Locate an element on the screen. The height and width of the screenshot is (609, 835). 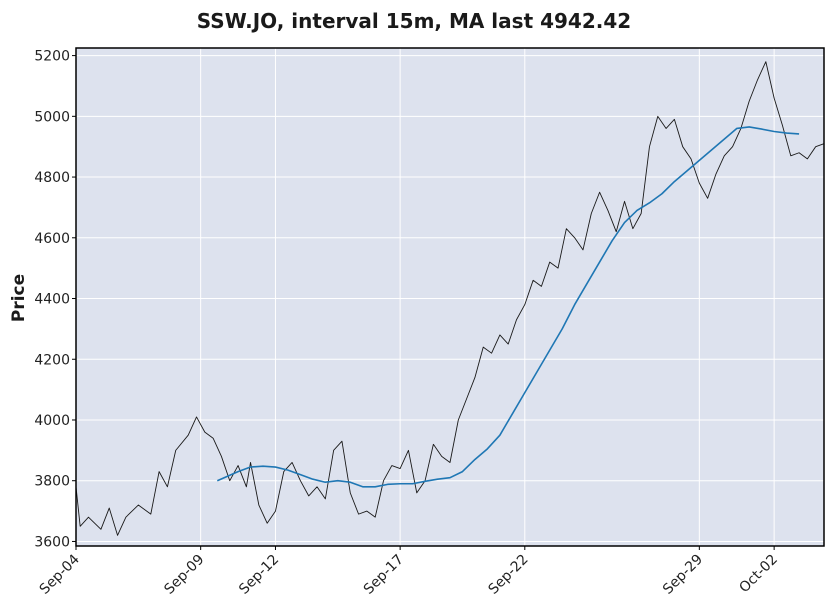
y-tick-label: 5200 is located at coordinates (52, 57).